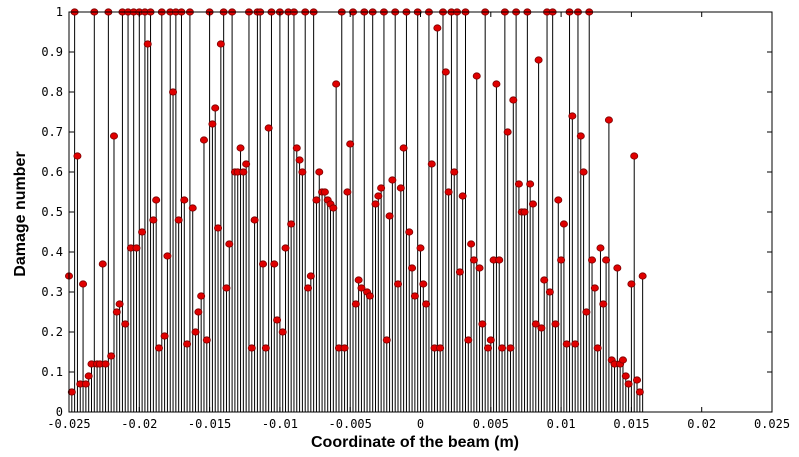 The height and width of the screenshot is (457, 799). I want to click on x-tick-label: 0.015, so click(631, 424).